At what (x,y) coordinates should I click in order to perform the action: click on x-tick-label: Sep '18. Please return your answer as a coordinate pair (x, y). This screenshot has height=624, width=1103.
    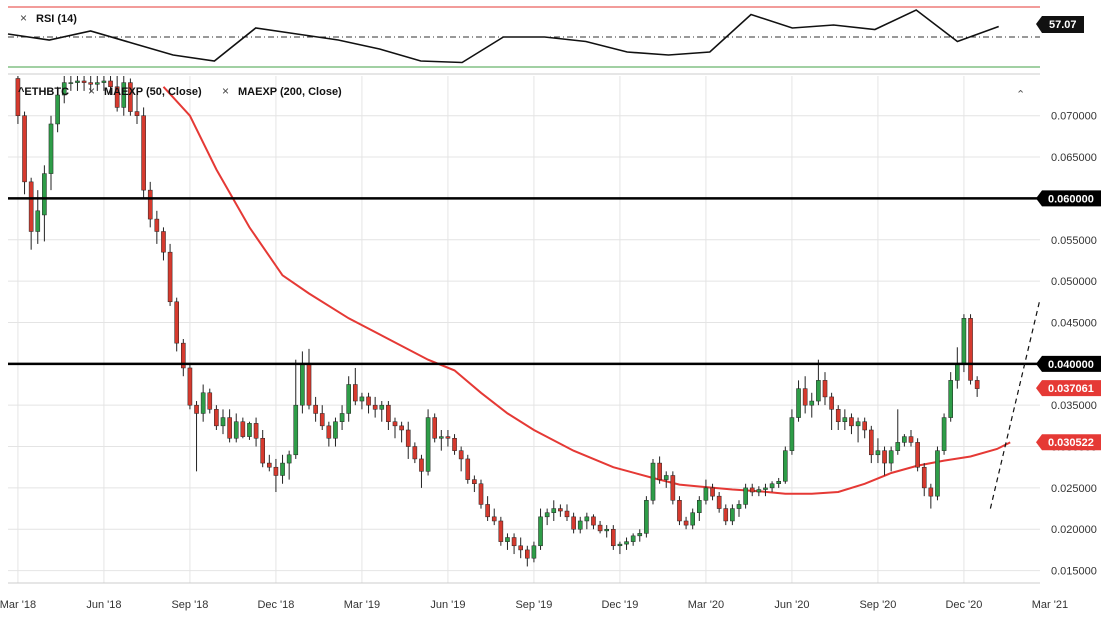
    Looking at the image, I should click on (189, 605).